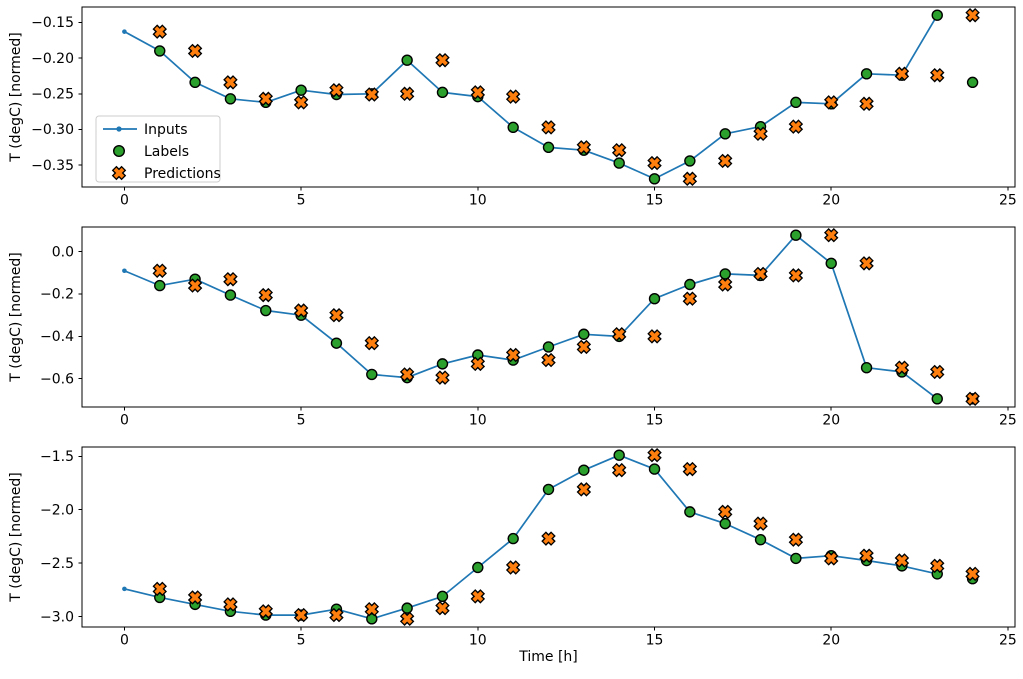 Image resolution: width=1023 pixels, height=679 pixels. I want to click on y-tick-label: 0.0, so click(63, 252).